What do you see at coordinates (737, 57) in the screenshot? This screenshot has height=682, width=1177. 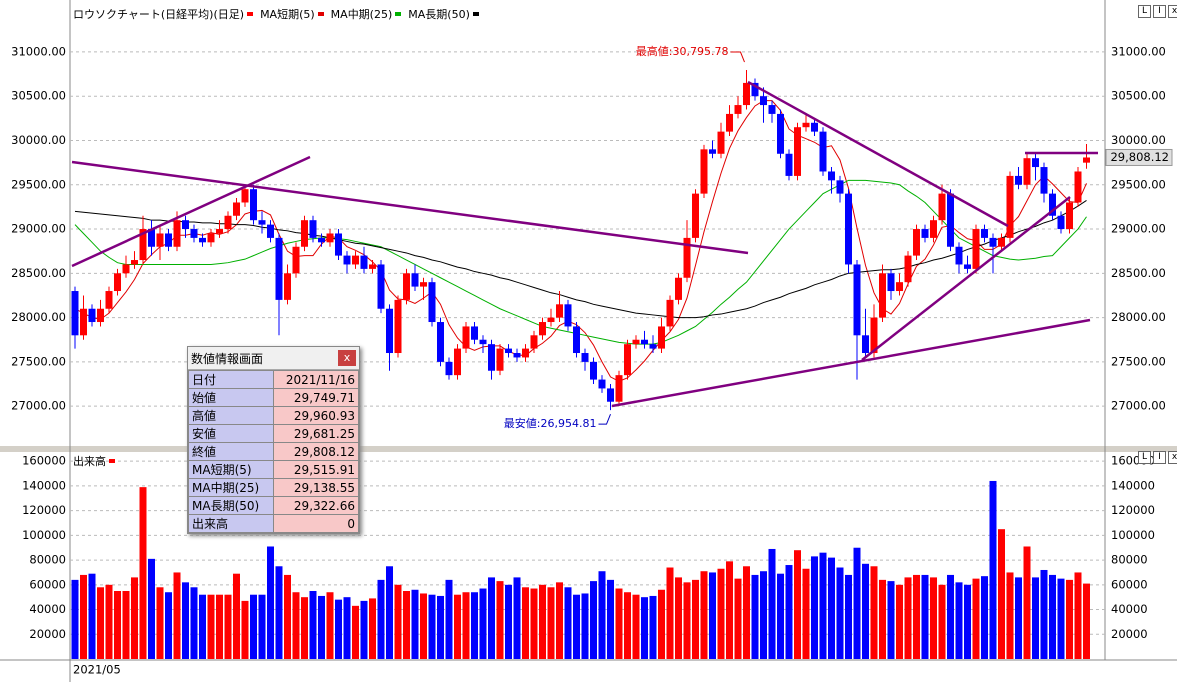 I see `annotation-arrow` at bounding box center [737, 57].